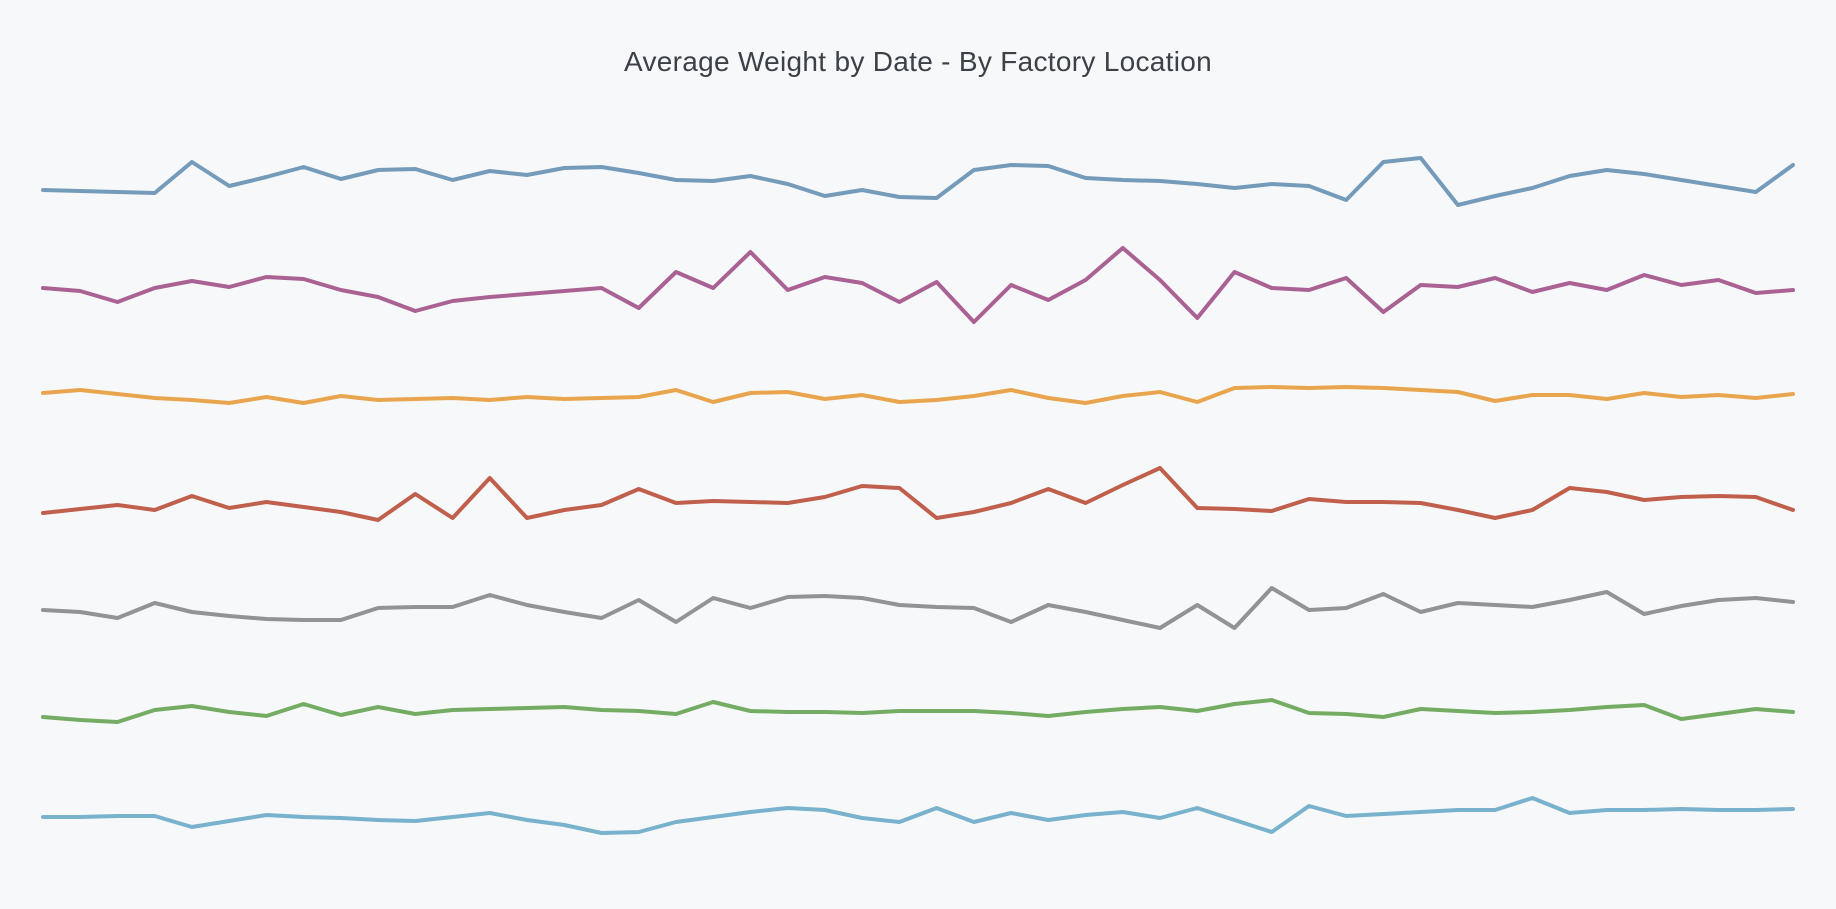 The image size is (1836, 909). I want to click on line-3-orange, so click(918, 395).